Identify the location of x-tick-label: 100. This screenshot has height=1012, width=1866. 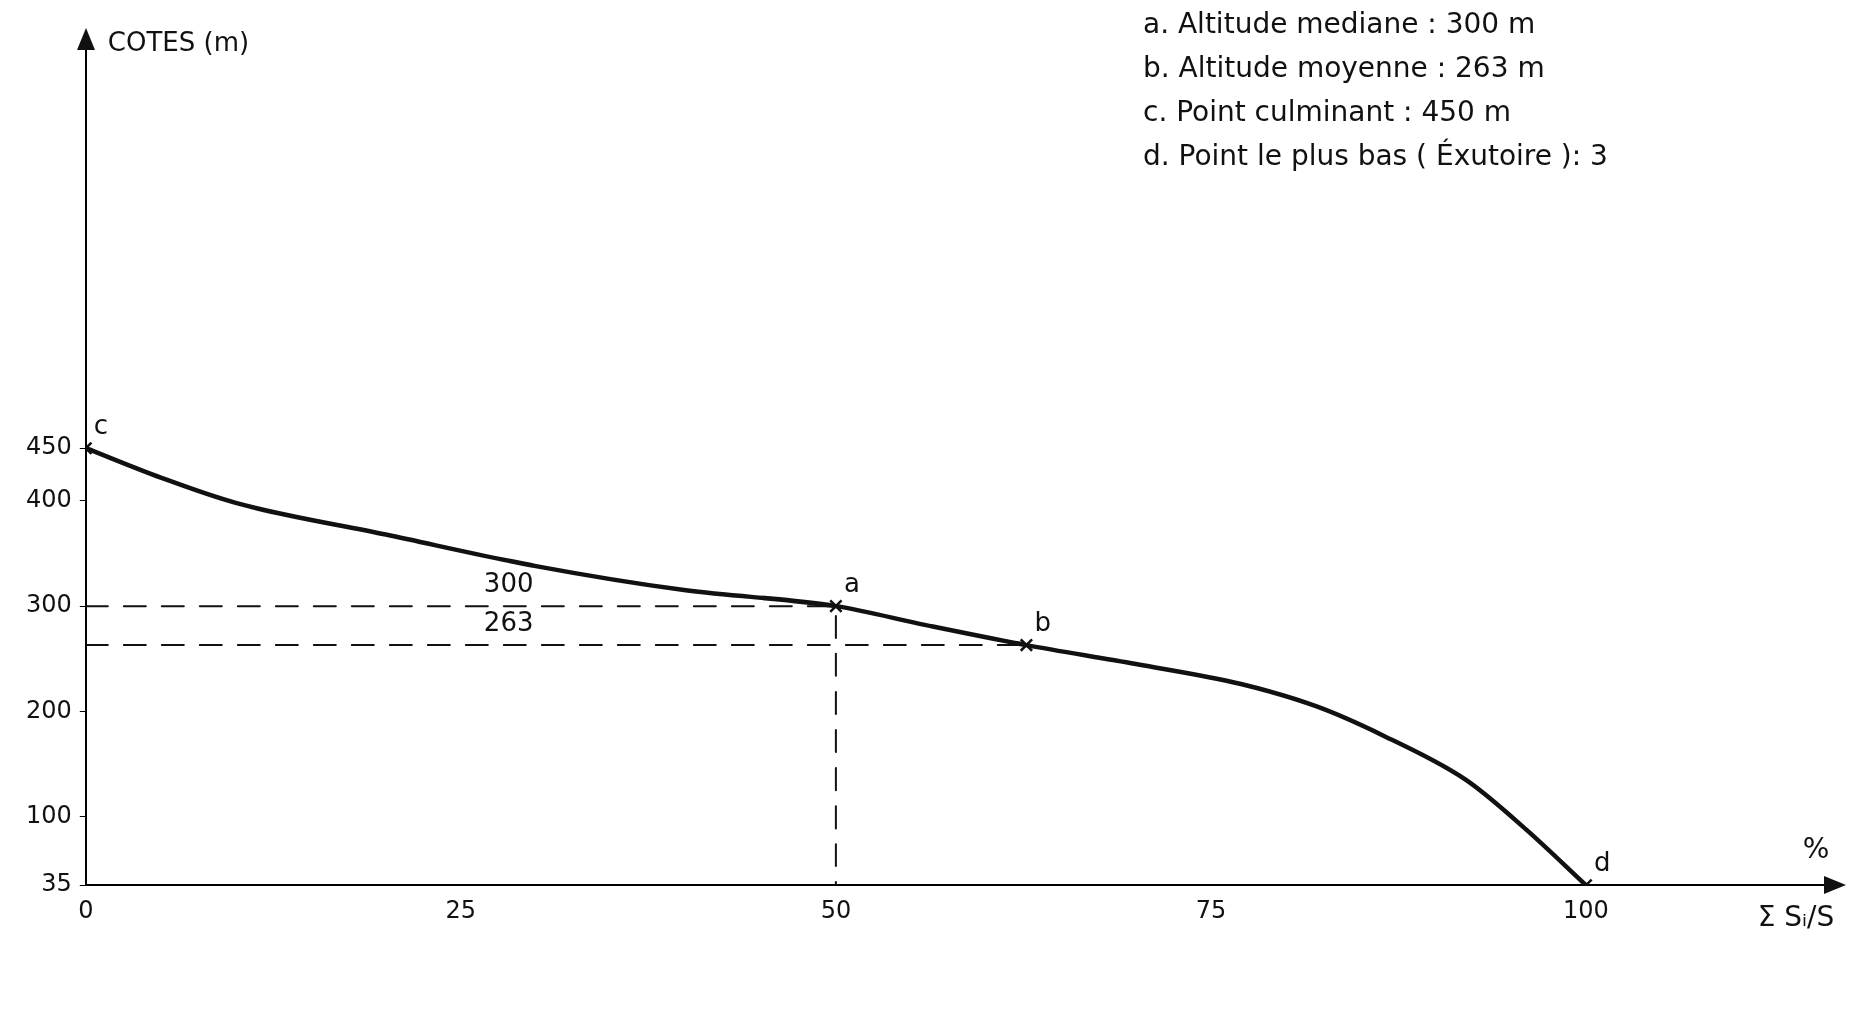
(1586, 909).